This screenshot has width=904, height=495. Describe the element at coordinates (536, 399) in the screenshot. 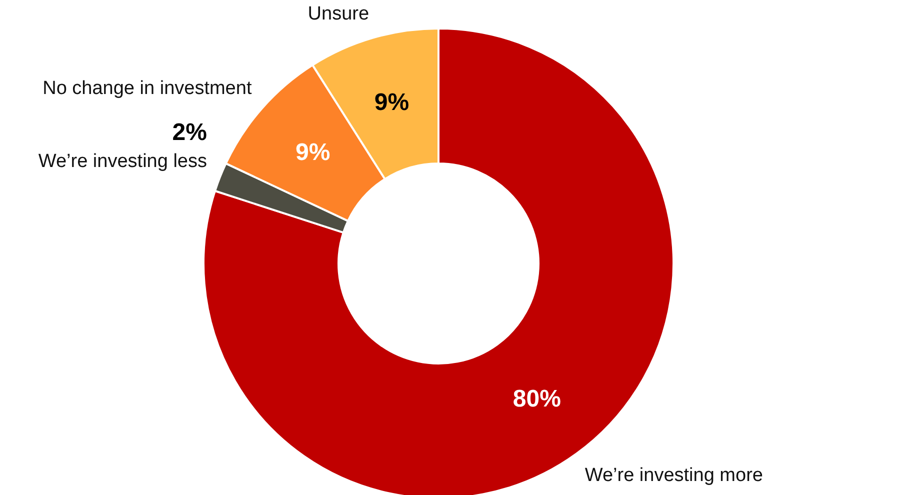

I see `data-label: 80%` at that location.